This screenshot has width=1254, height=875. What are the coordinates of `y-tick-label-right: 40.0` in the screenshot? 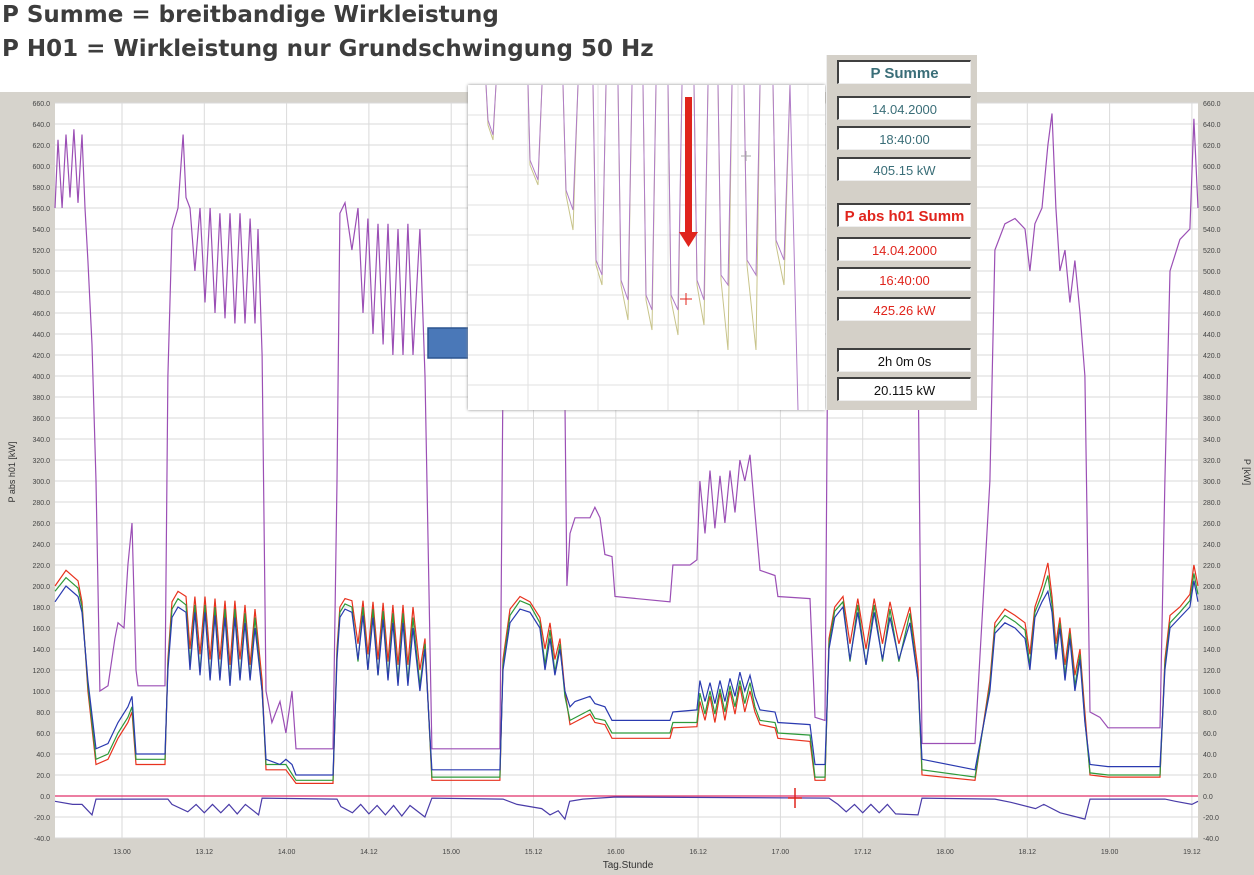 It's located at (1210, 755).